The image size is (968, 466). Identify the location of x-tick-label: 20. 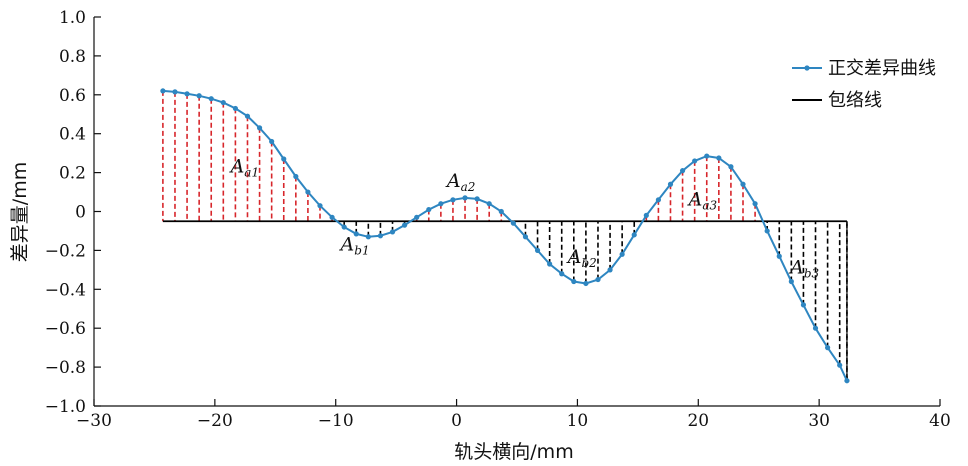
(698, 421).